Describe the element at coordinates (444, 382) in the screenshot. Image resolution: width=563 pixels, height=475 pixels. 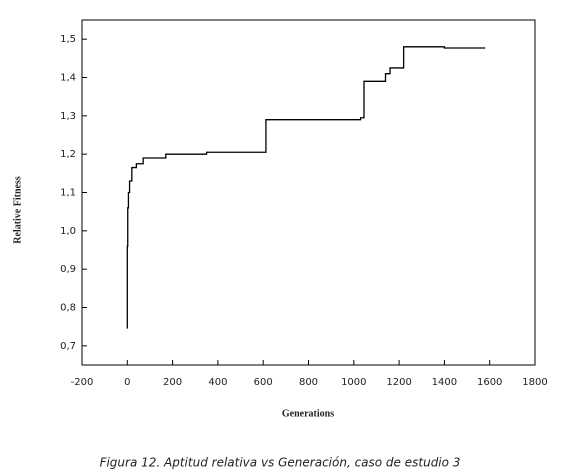
I see `x-tick-label: 1400` at that location.